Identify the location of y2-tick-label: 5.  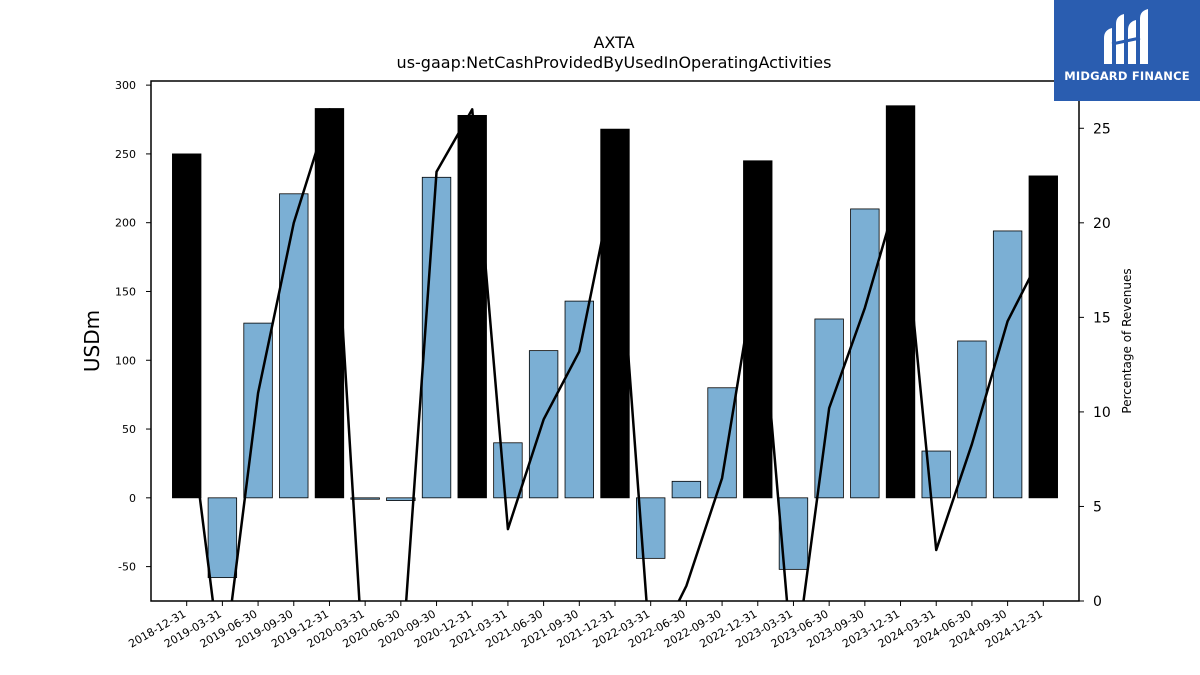
(1097, 507).